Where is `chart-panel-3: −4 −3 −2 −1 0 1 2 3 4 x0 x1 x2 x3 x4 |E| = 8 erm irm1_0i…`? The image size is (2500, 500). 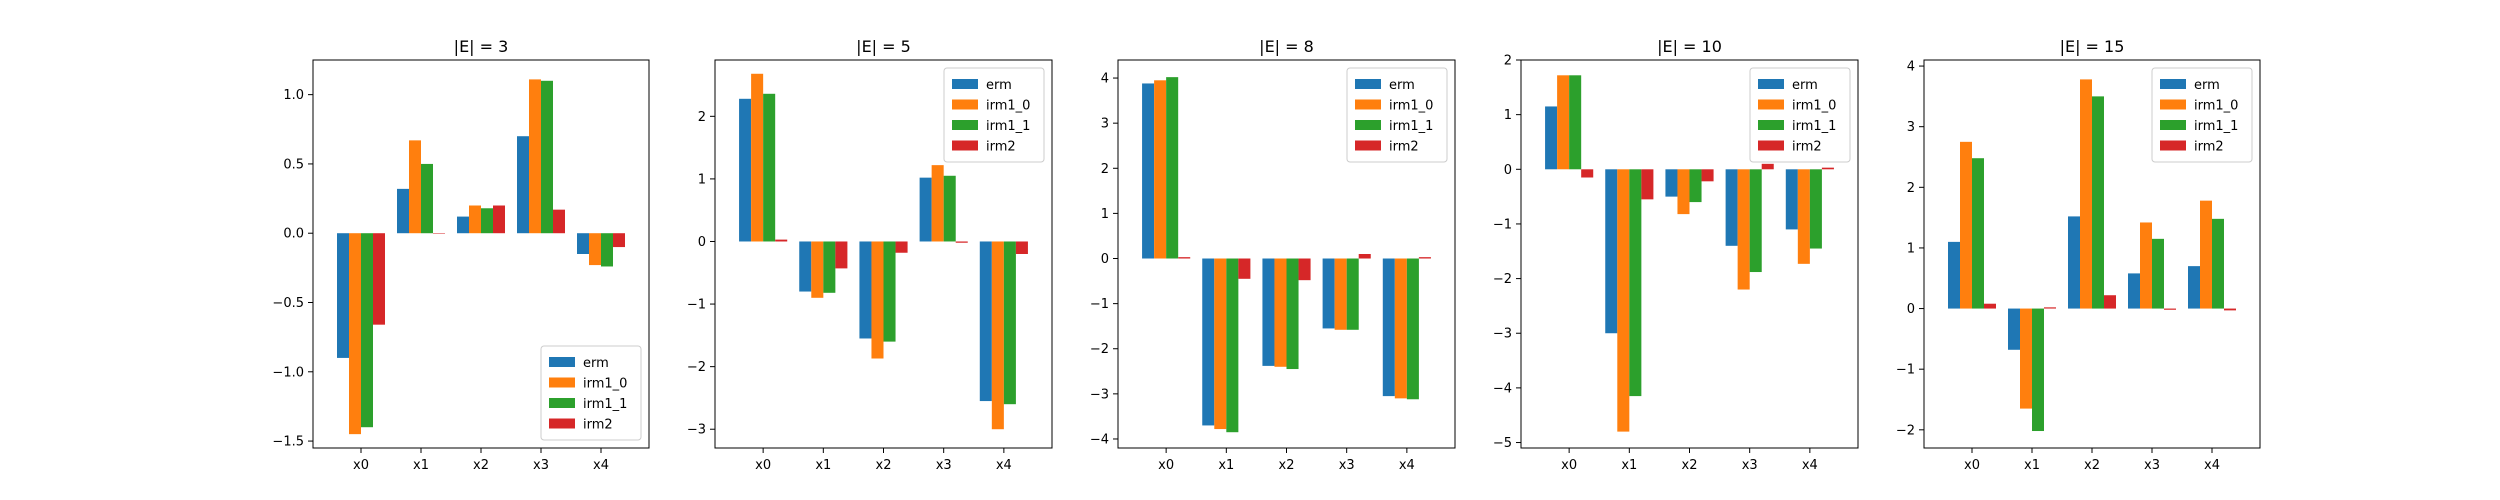
chart-panel-3: −4 −3 −2 −1 0 1 2 3 4 x0 x1 x2 x3 x4 |E| = 8 erm irm1_0i… is located at coordinates (1273, 255).